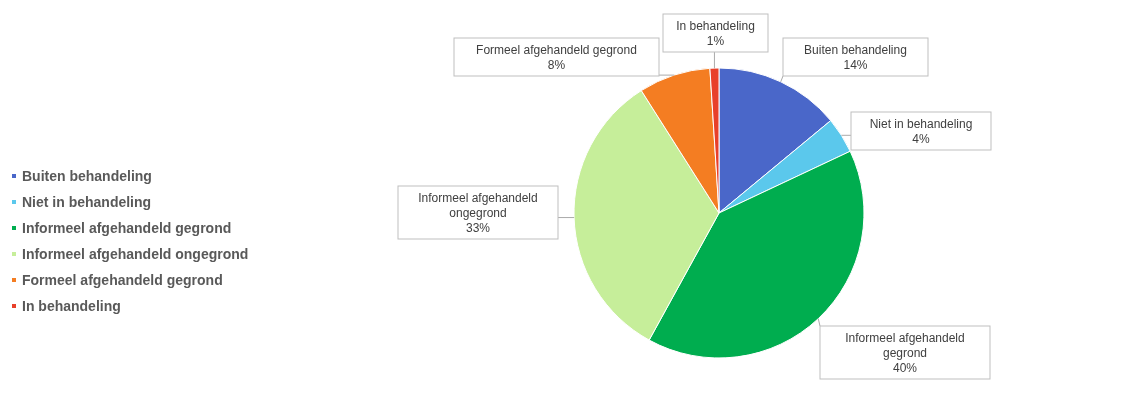  Describe the element at coordinates (905, 368) in the screenshot. I see `data-label: 40%` at that location.